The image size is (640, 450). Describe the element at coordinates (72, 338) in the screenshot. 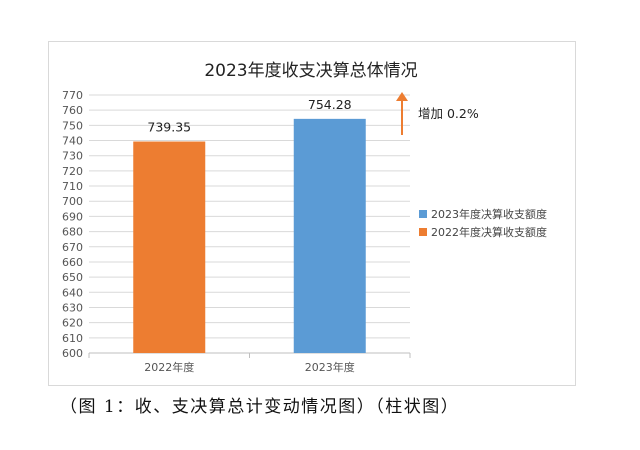

I see `y-tick-label: 610` at that location.